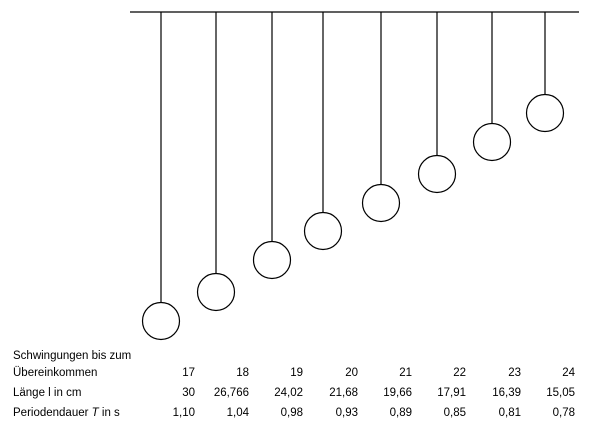 Image resolution: width=598 pixels, height=430 pixels. What do you see at coordinates (509, 413) in the screenshot?
I see `period-cell: 0,81` at bounding box center [509, 413].